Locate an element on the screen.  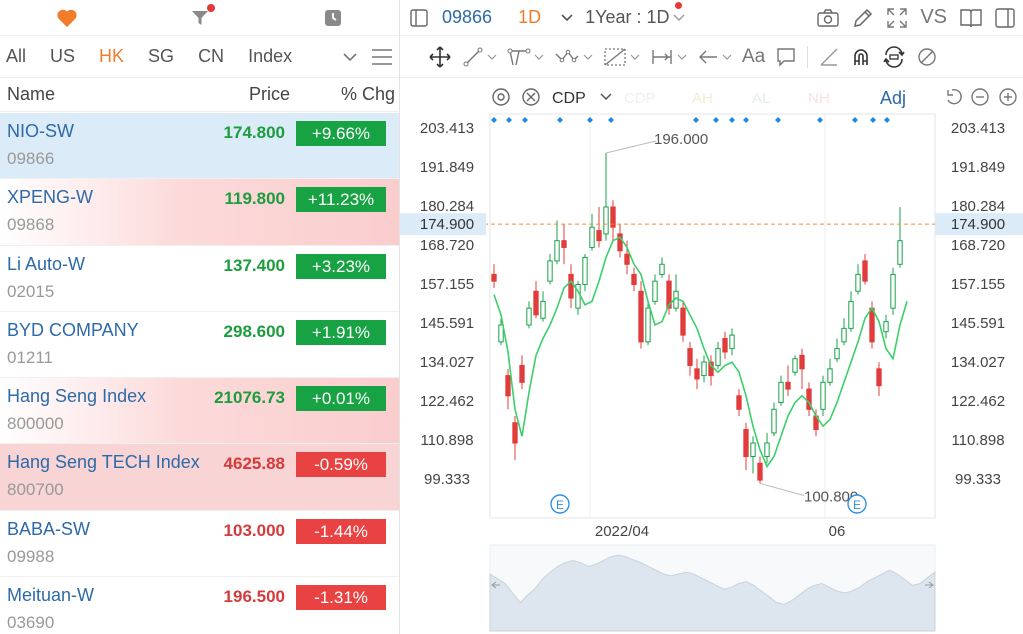
zoom-out-icon is located at coordinates (980, 97).